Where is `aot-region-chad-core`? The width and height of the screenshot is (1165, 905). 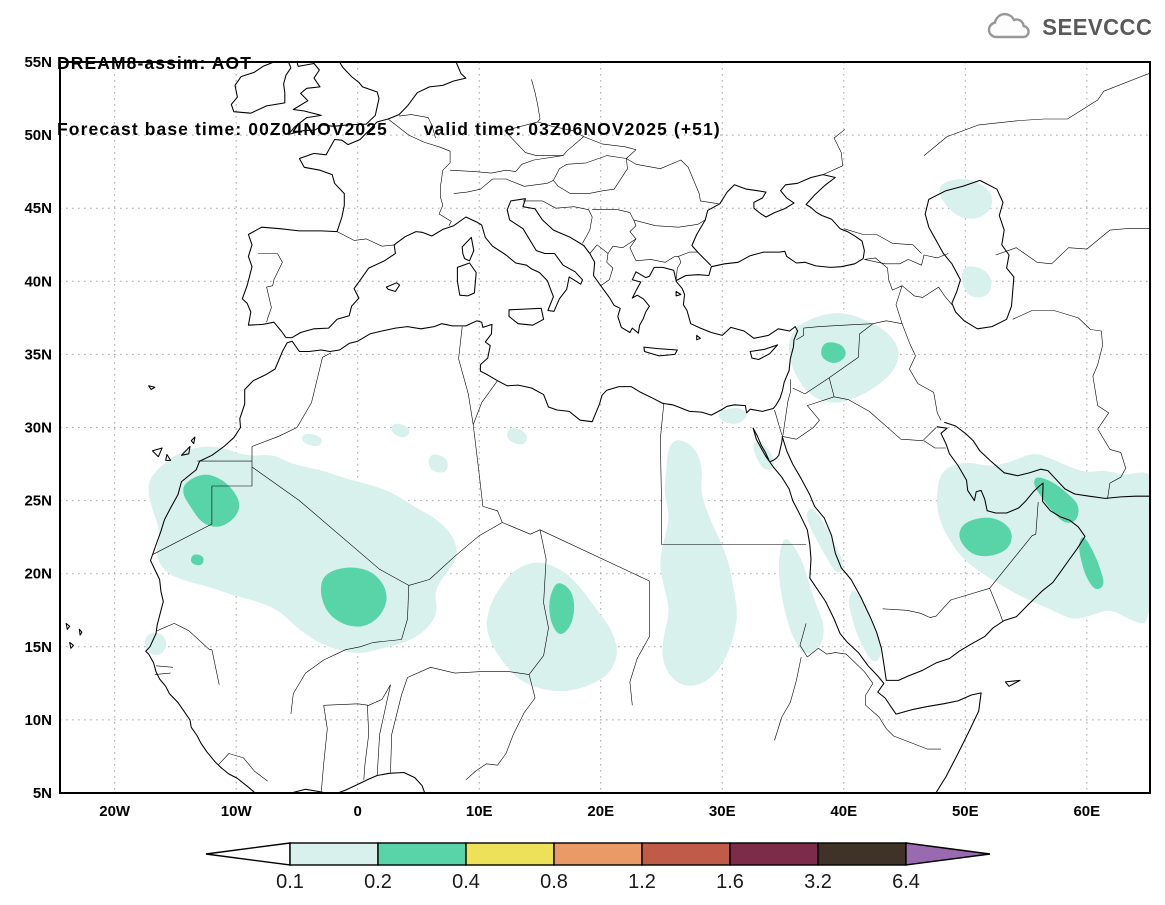 aot-region-chad-core is located at coordinates (562, 608).